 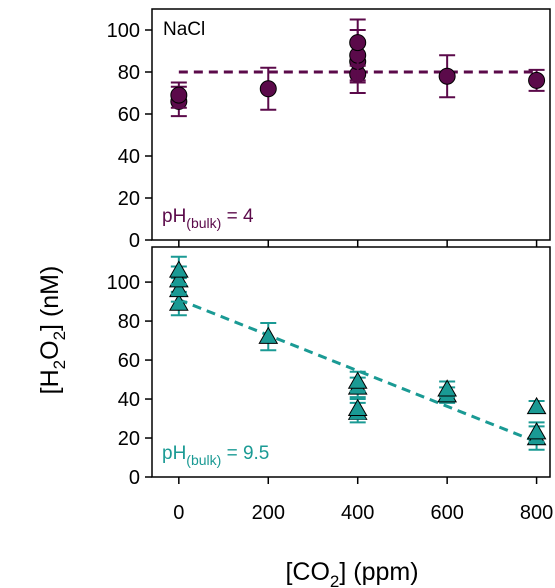 I want to click on x-axis-label-close: ] (ppm), so click(x=378, y=572).